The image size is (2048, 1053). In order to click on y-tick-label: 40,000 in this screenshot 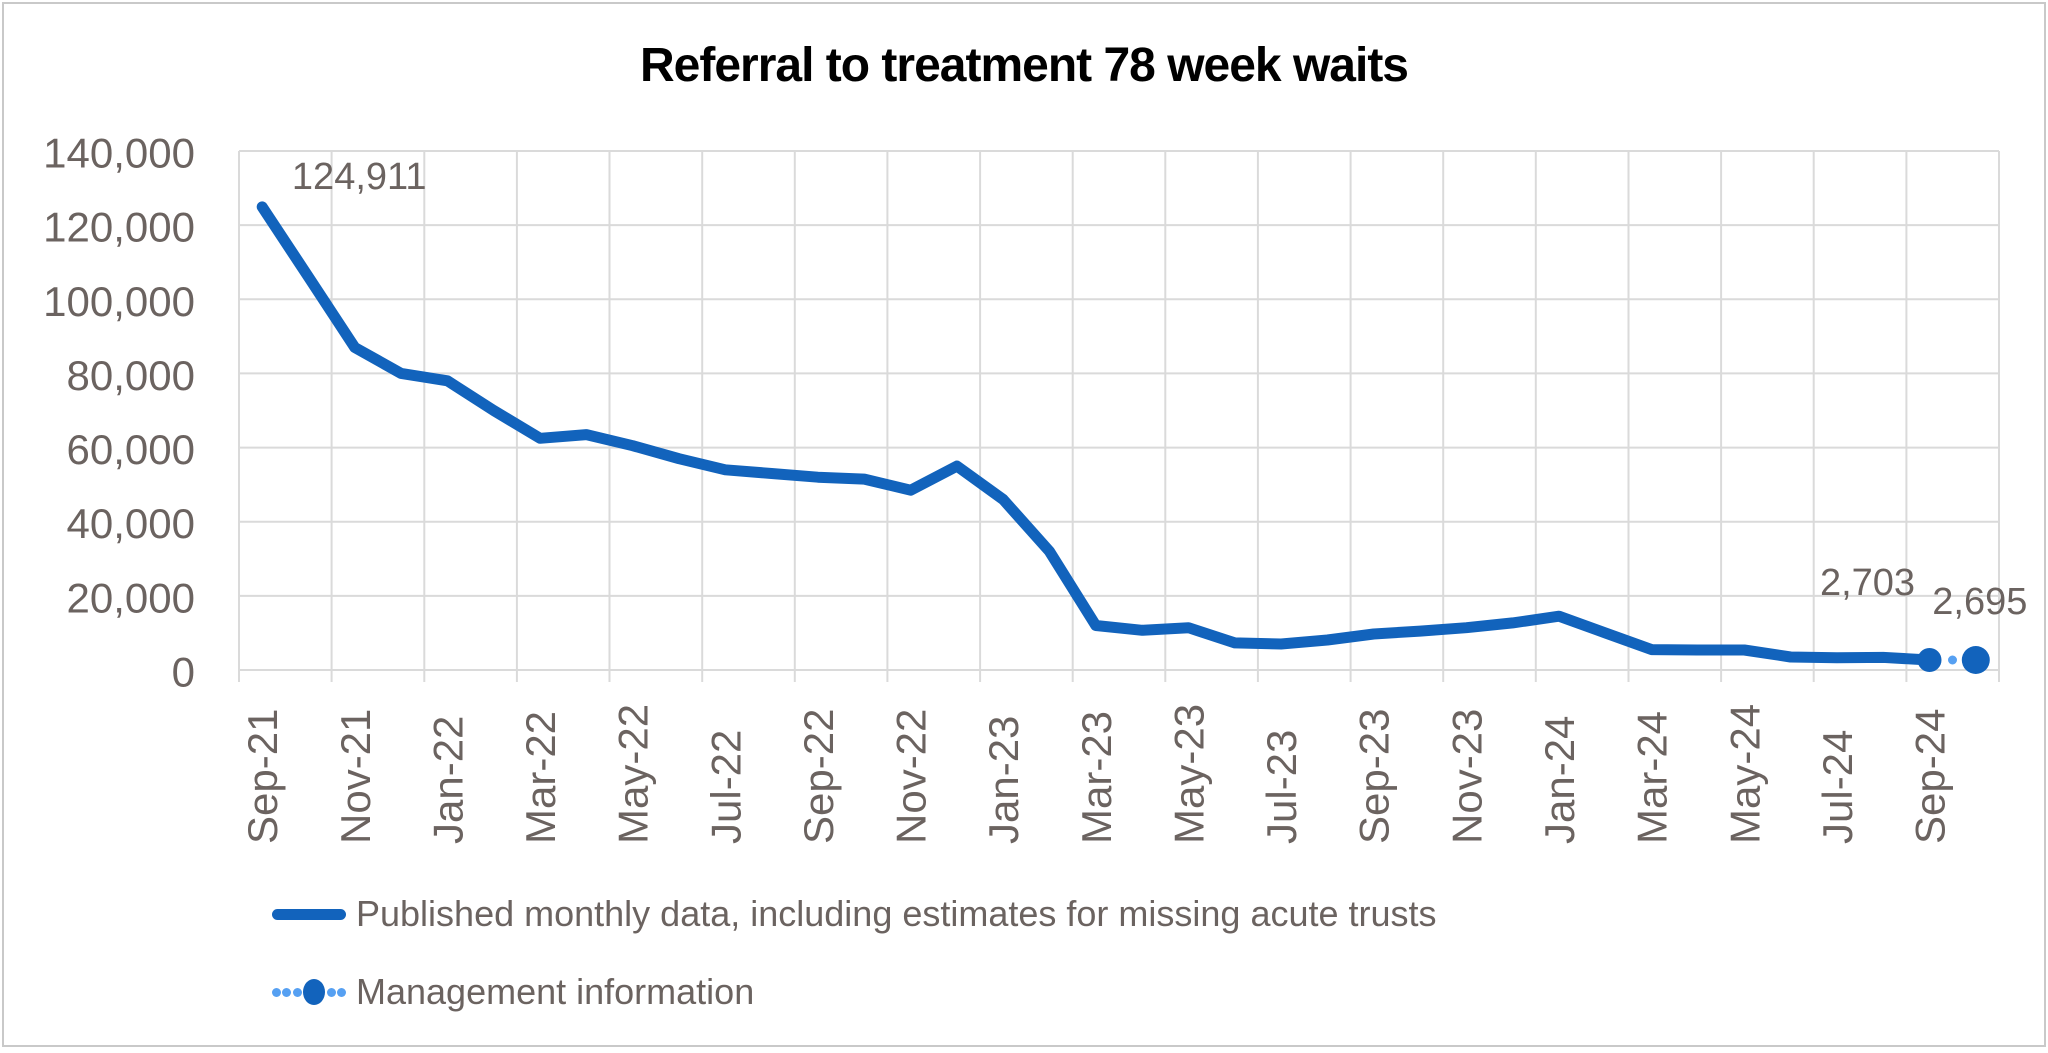, I will do `click(131, 523)`.